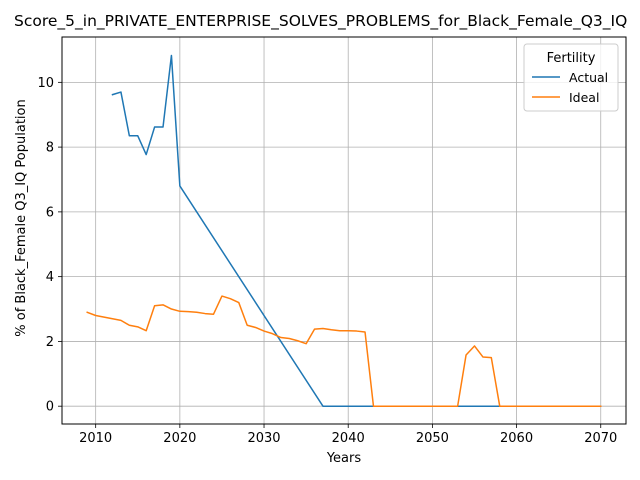 Image resolution: width=640 pixels, height=480 pixels. Describe the element at coordinates (516, 438) in the screenshot. I see `x-tick-label: 2060` at that location.